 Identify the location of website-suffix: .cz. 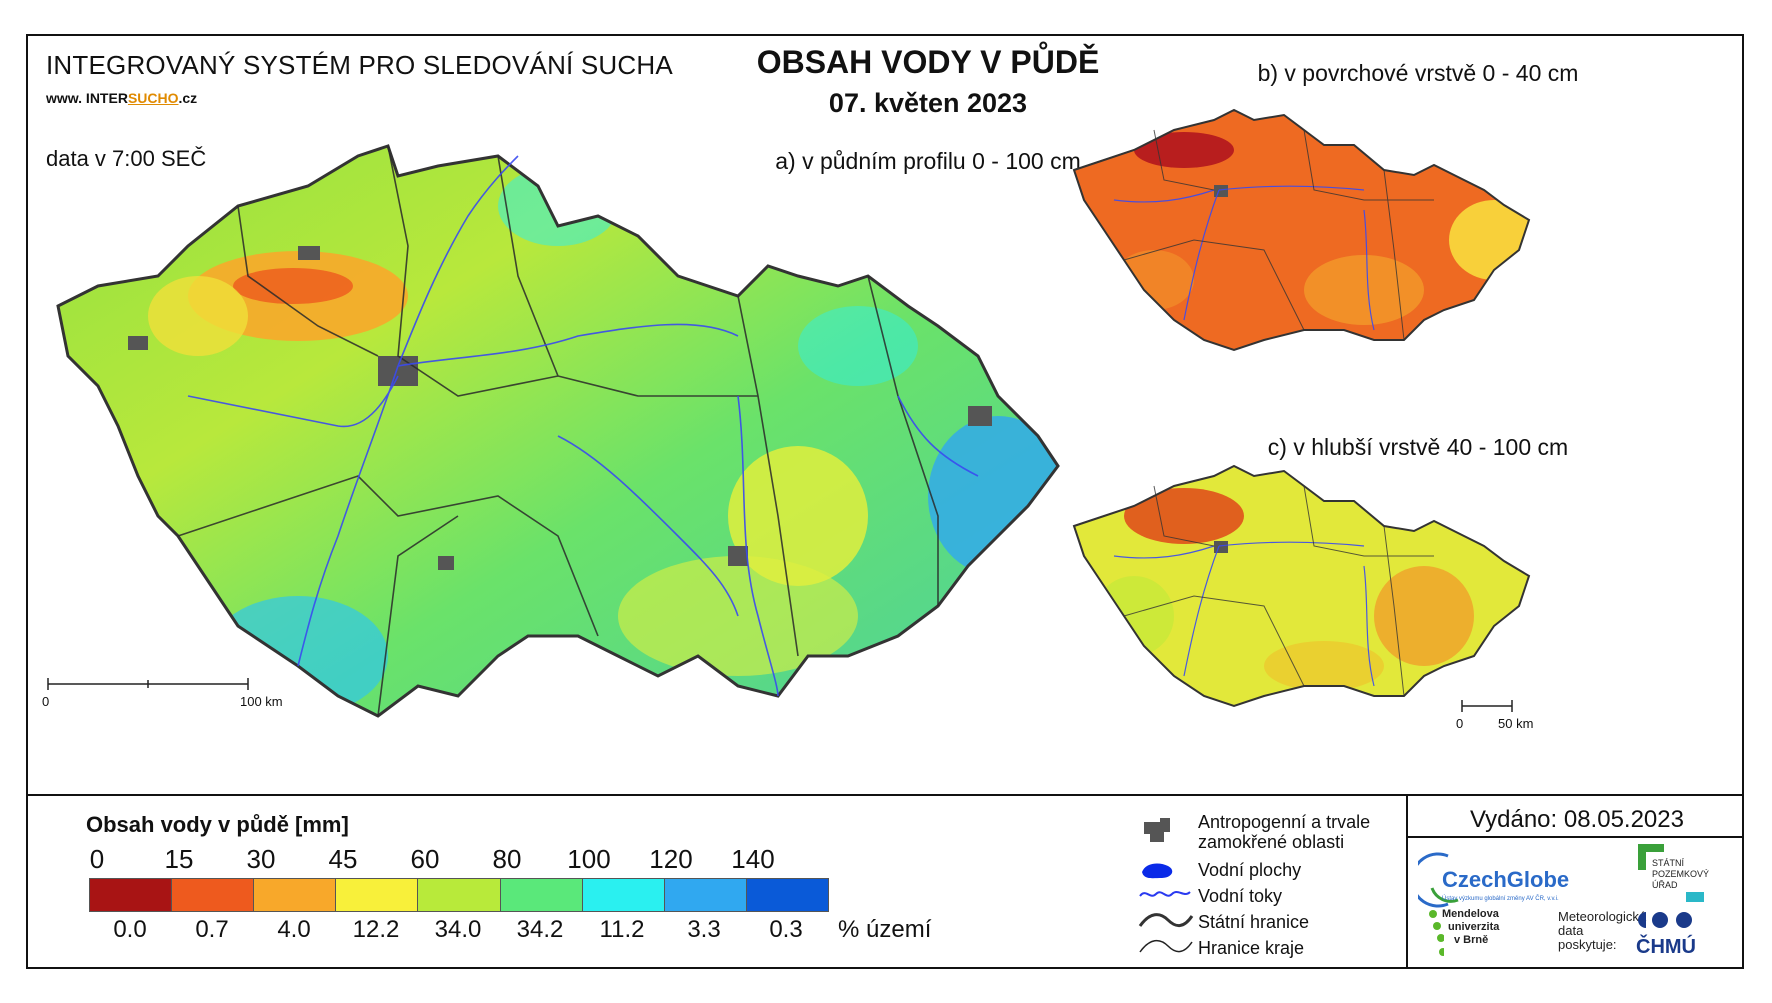
(188, 98).